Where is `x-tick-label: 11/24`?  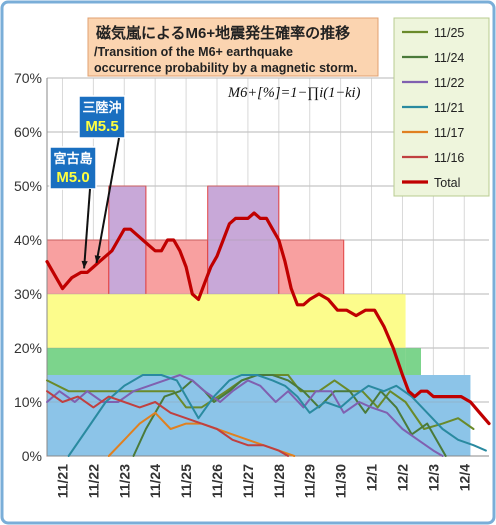 x-tick-label: 11/24 is located at coordinates (155, 481).